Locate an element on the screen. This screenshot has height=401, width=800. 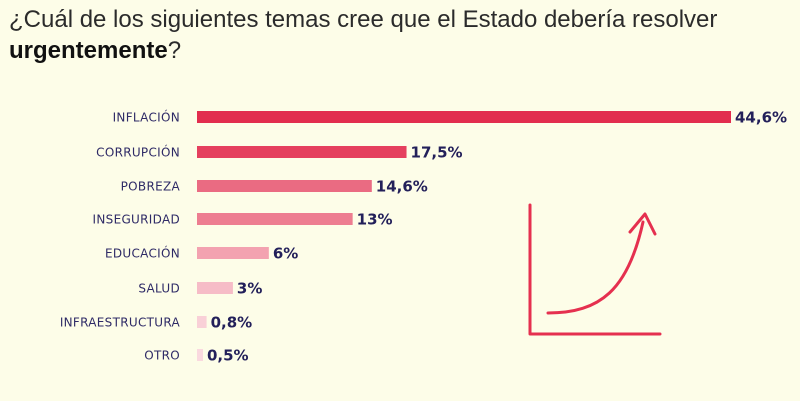
category-label-otro: OTRO is located at coordinates (162, 356).